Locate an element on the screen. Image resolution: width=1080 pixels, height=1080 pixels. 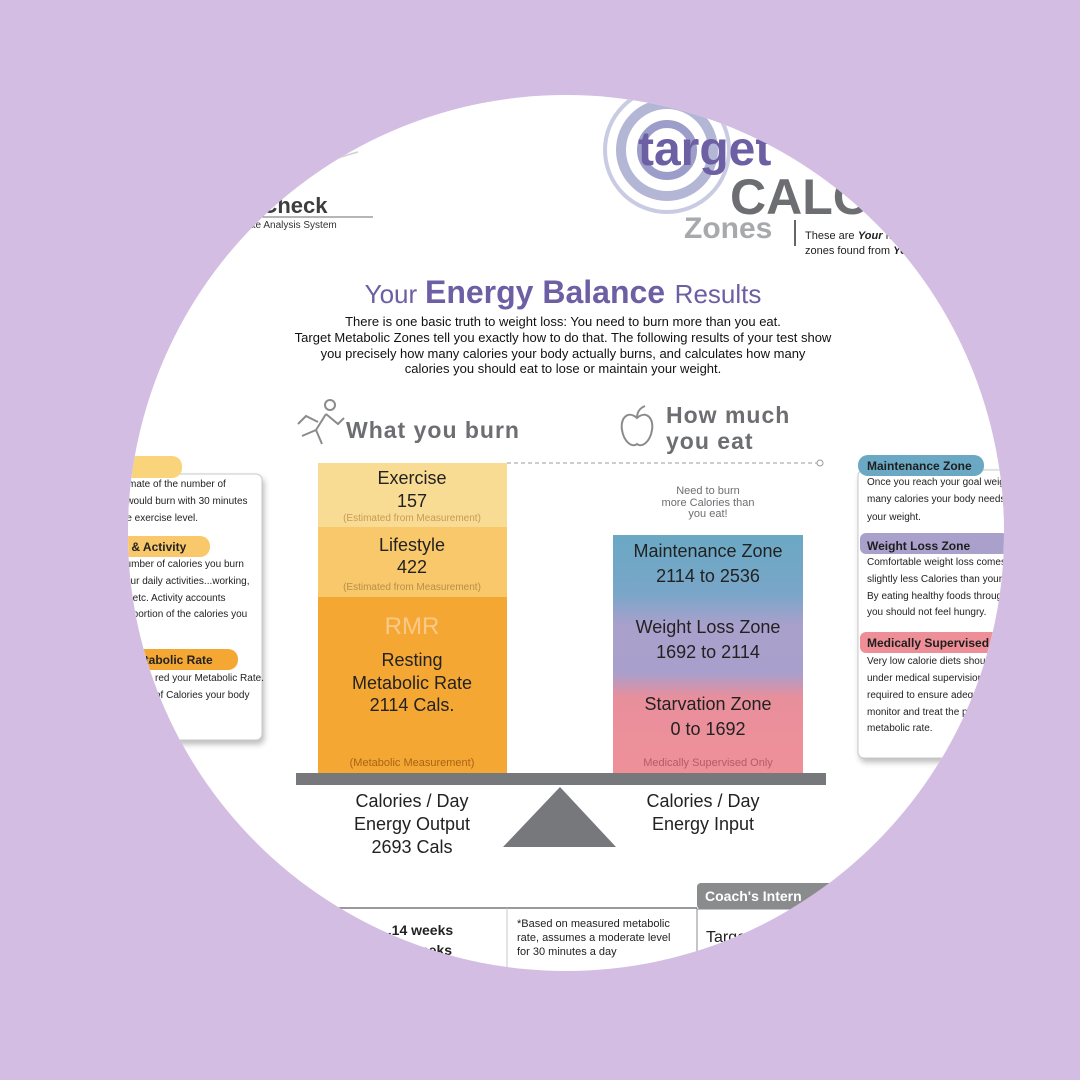
card-text: ate exercise level. is located at coordinates (158, 518).